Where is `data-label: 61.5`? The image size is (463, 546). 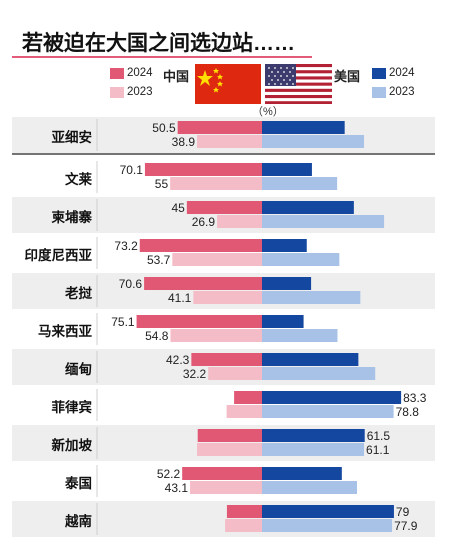
data-label: 61.5 is located at coordinates (379, 436).